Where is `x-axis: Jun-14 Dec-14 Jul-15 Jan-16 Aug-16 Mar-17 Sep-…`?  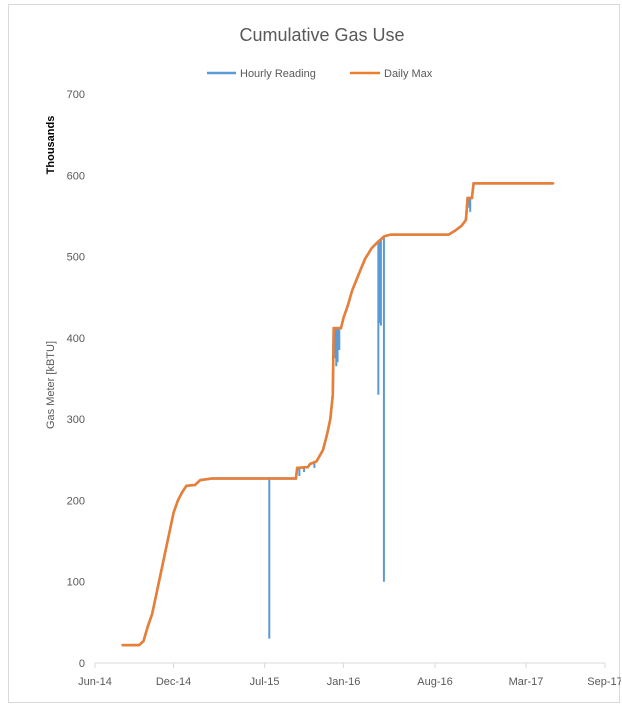
x-axis: Jun-14 Dec-14 Jul-15 Jan-16 Aug-16 Mar-17 Sep-… is located at coordinates (349, 675).